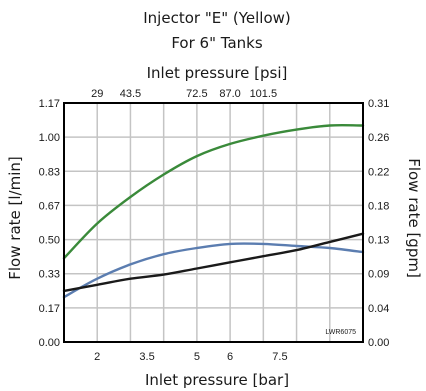 The width and height of the screenshot is (426, 391). I want to click on x-tick-label: 5, so click(197, 357).